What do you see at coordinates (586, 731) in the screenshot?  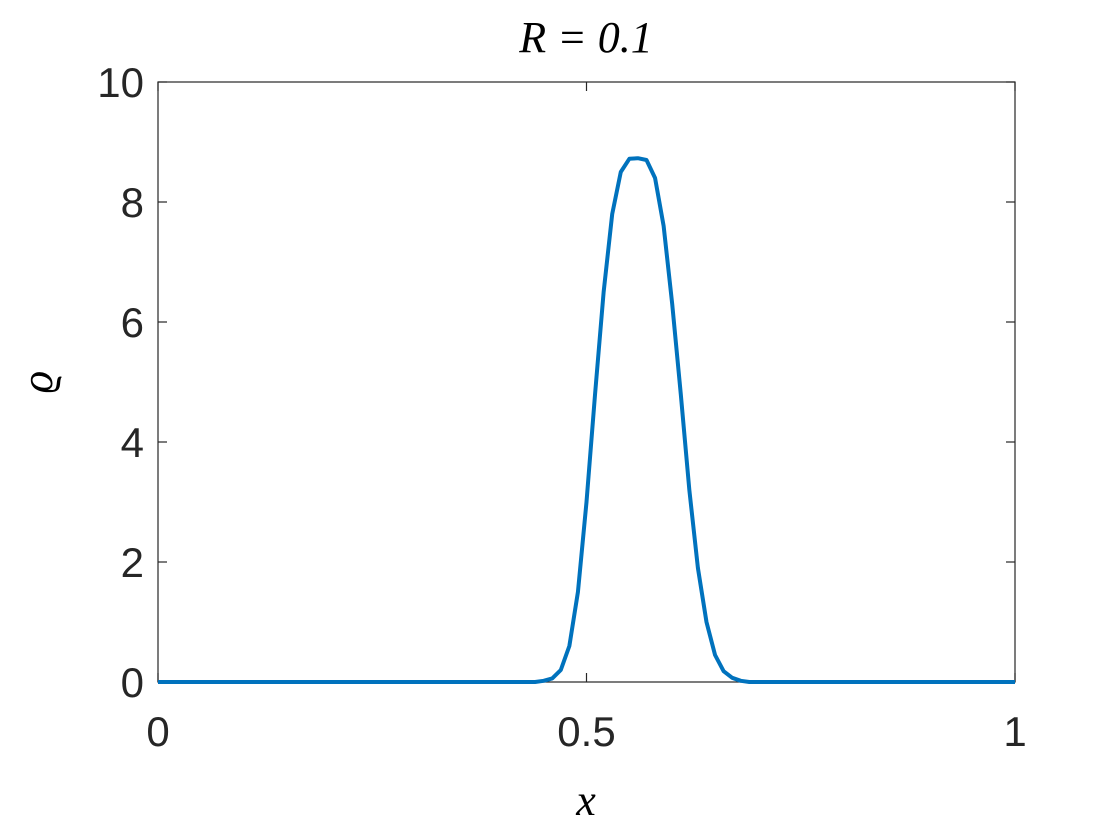 I see `x-tick-label: 0.5` at bounding box center [586, 731].